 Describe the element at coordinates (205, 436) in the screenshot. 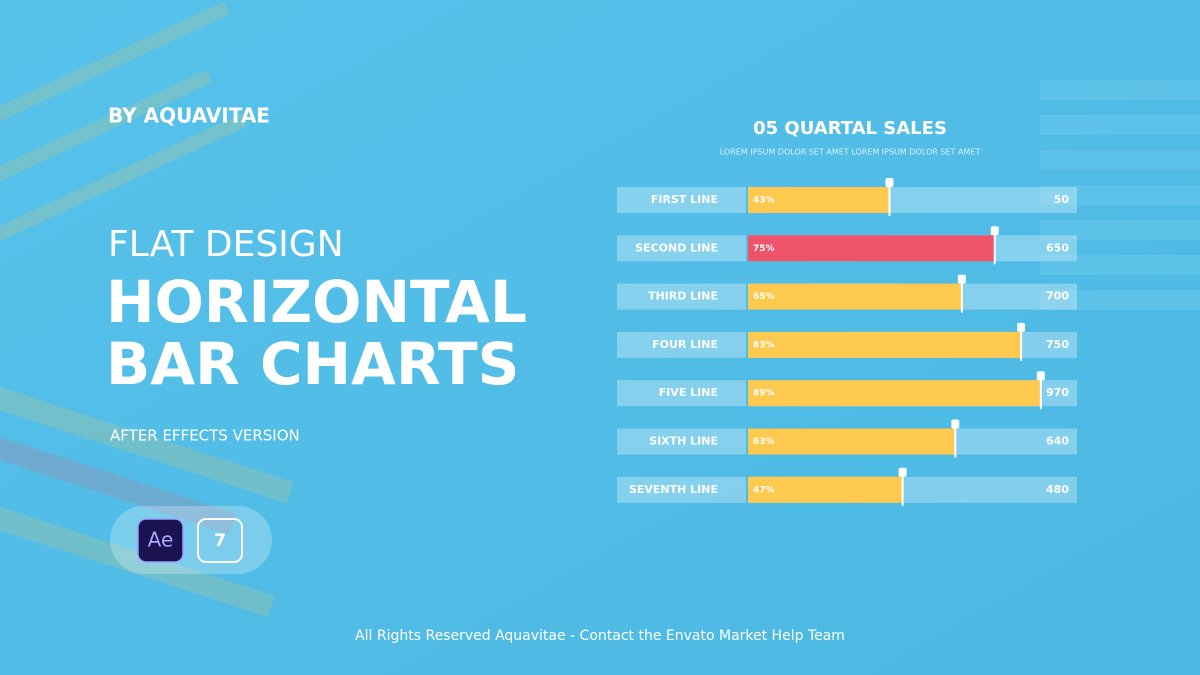

I see `version-note: AFTER EFFECTS VERSION` at that location.